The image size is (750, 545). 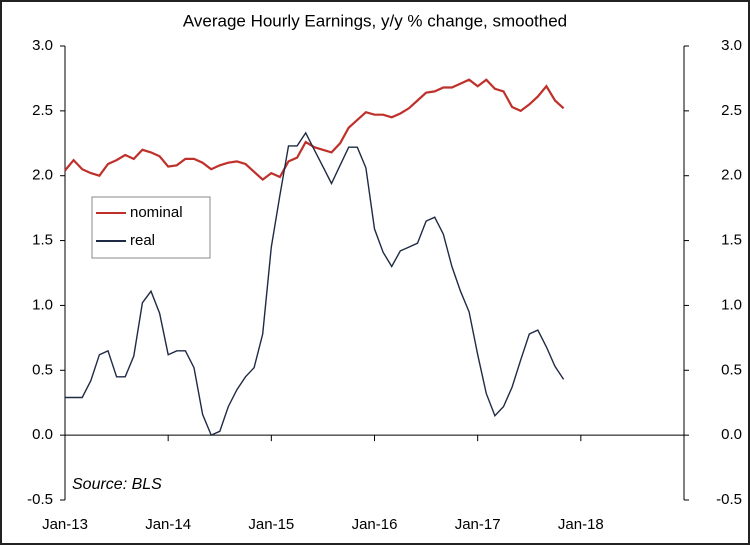 What do you see at coordinates (151, 227) in the screenshot?
I see `legend-box` at bounding box center [151, 227].